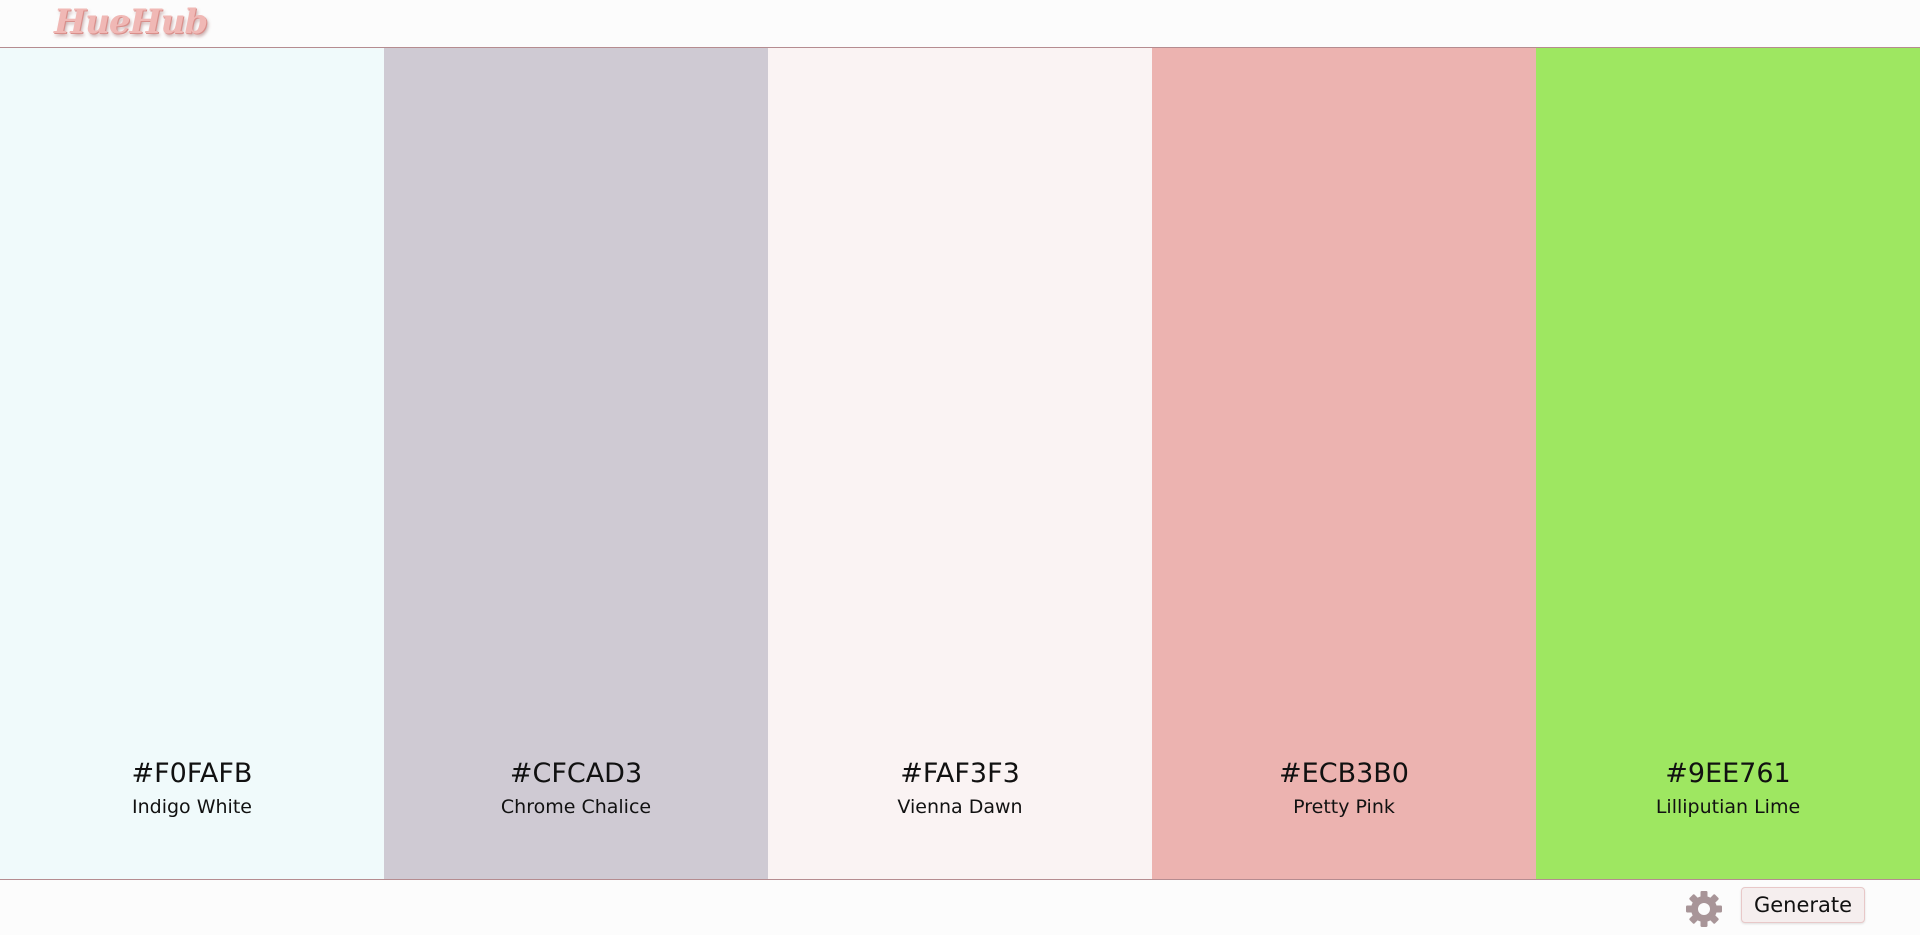  What do you see at coordinates (960, 24) in the screenshot?
I see `app-header: HueHub` at bounding box center [960, 24].